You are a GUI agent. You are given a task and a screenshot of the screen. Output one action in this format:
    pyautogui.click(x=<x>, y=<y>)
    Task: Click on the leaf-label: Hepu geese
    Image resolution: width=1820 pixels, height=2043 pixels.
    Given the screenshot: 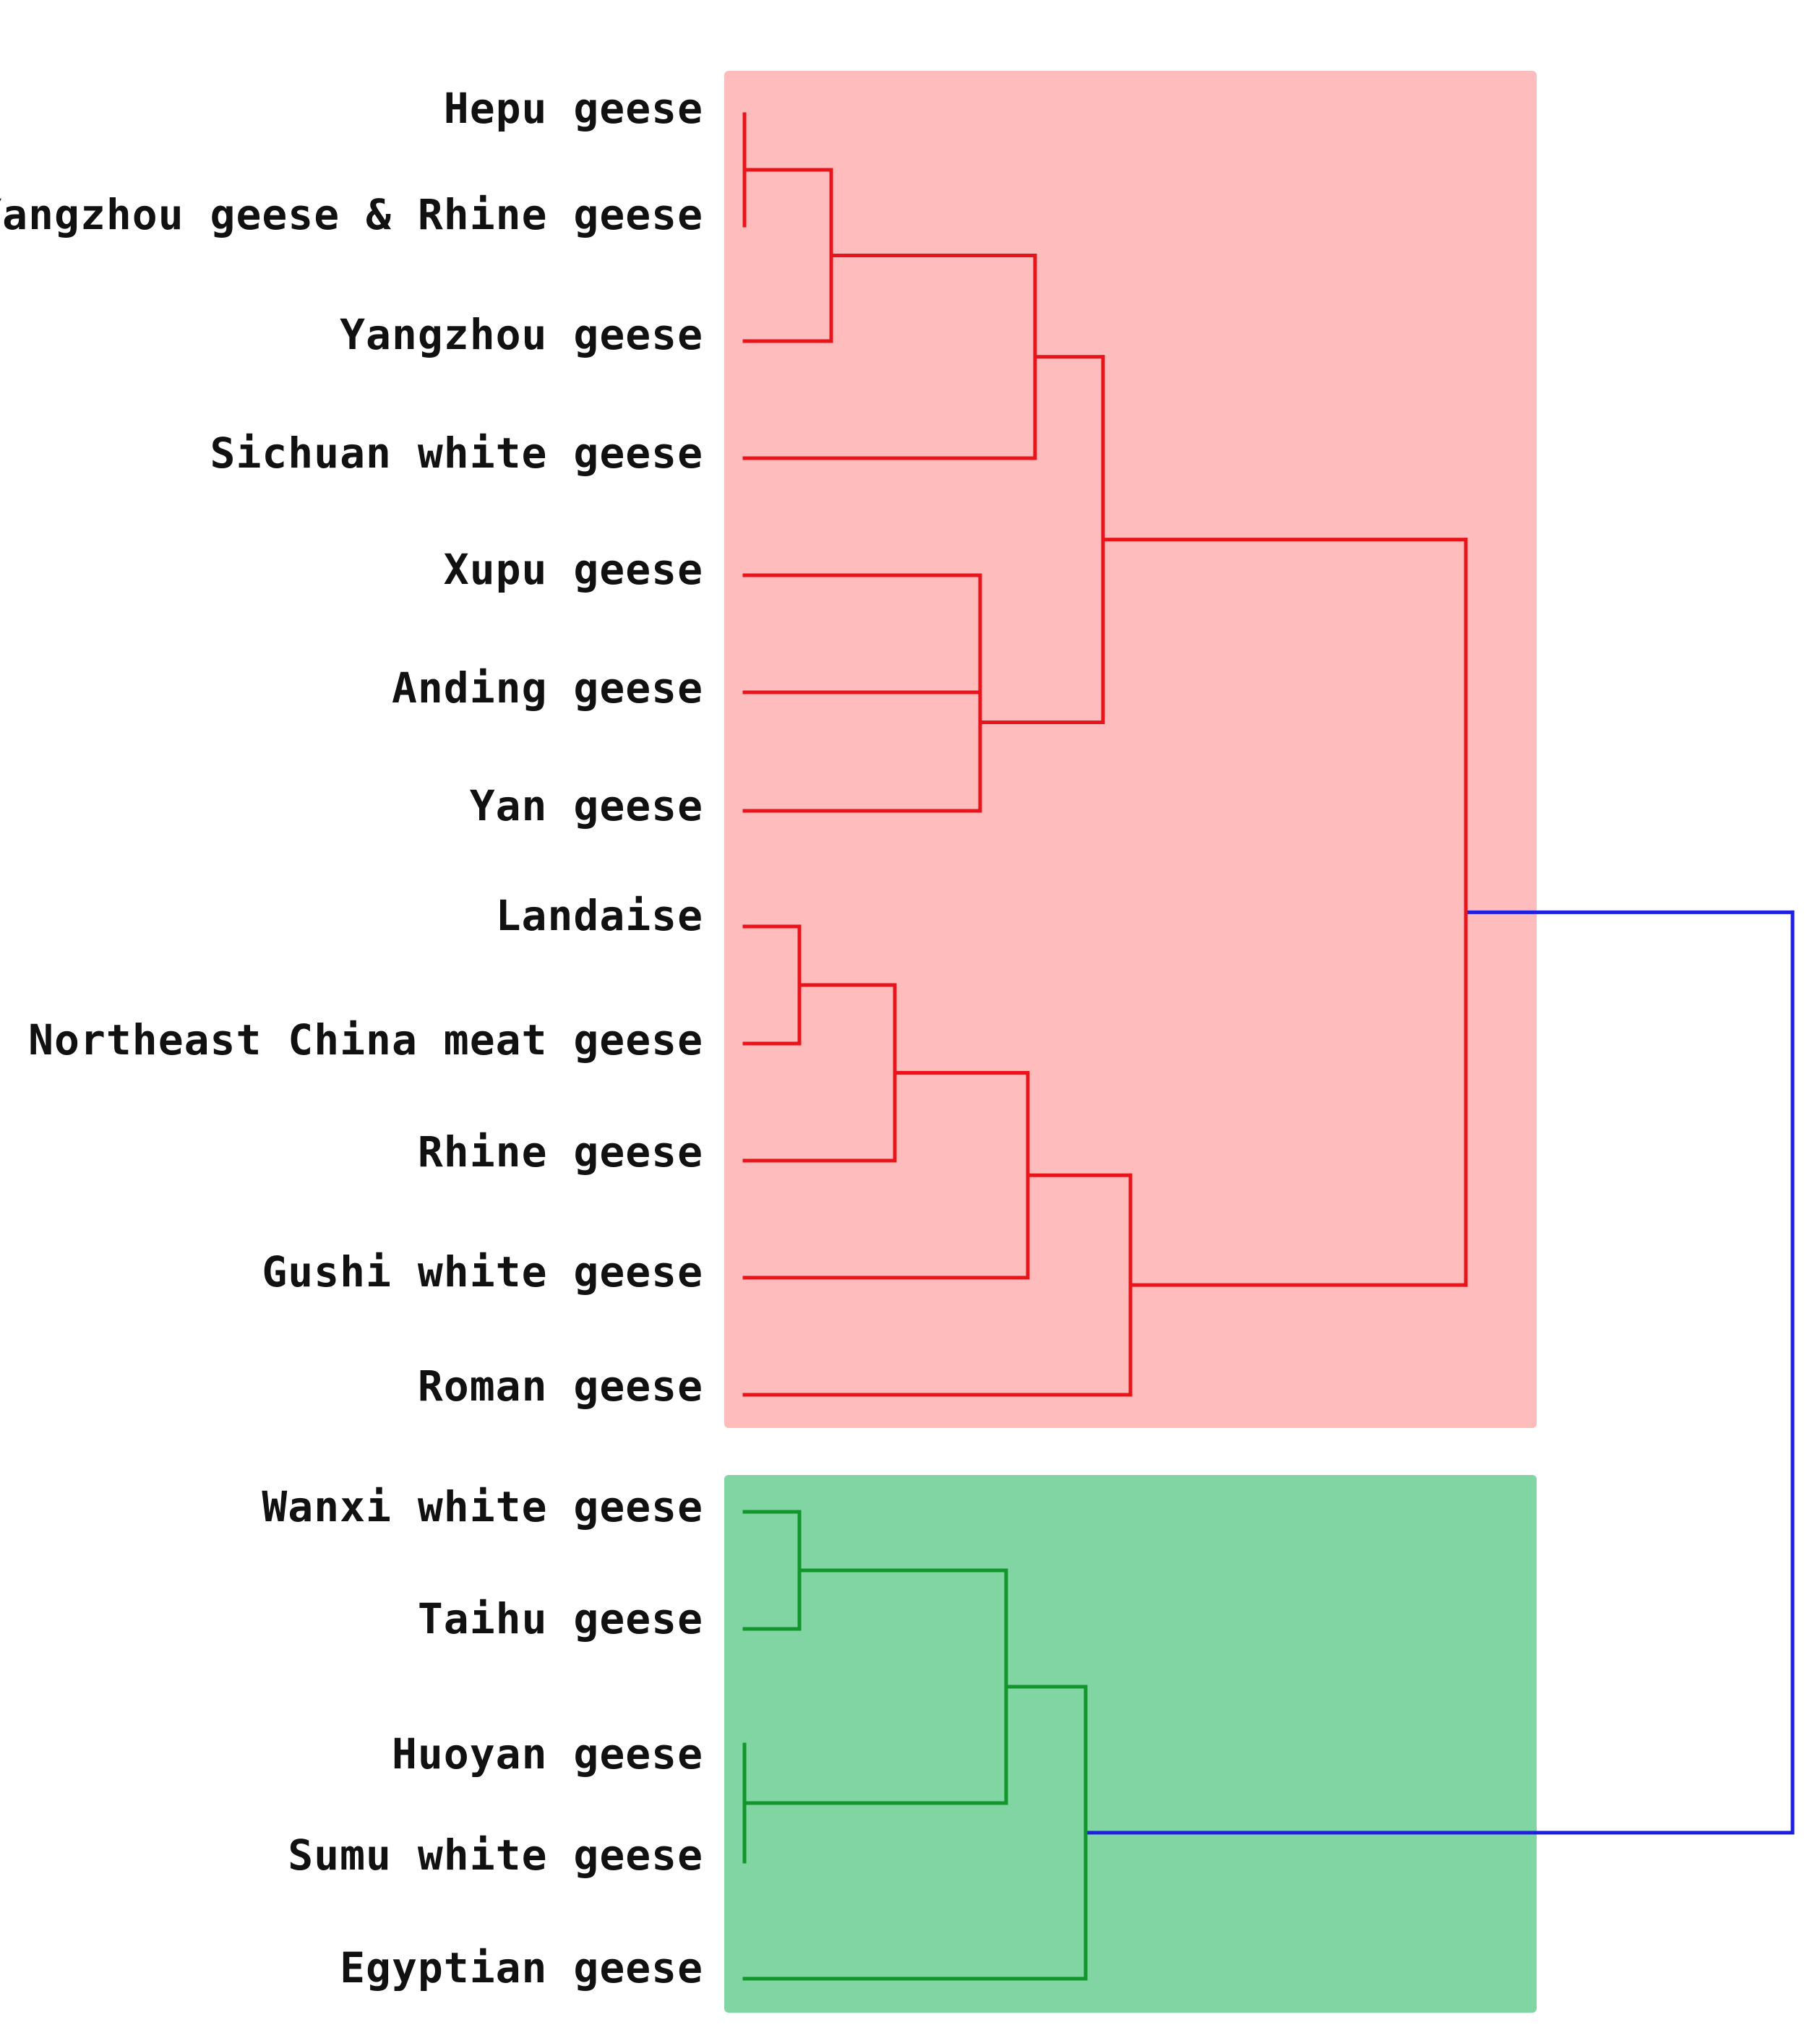 What is the action you would take?
    pyautogui.click(x=573, y=108)
    